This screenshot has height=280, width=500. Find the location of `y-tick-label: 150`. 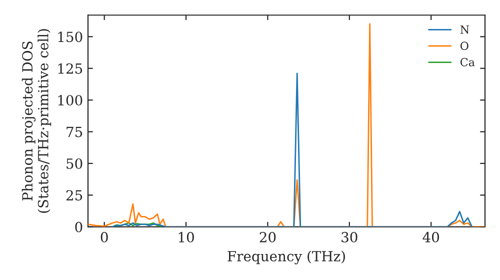

y-tick-label: 150 is located at coordinates (70, 37).